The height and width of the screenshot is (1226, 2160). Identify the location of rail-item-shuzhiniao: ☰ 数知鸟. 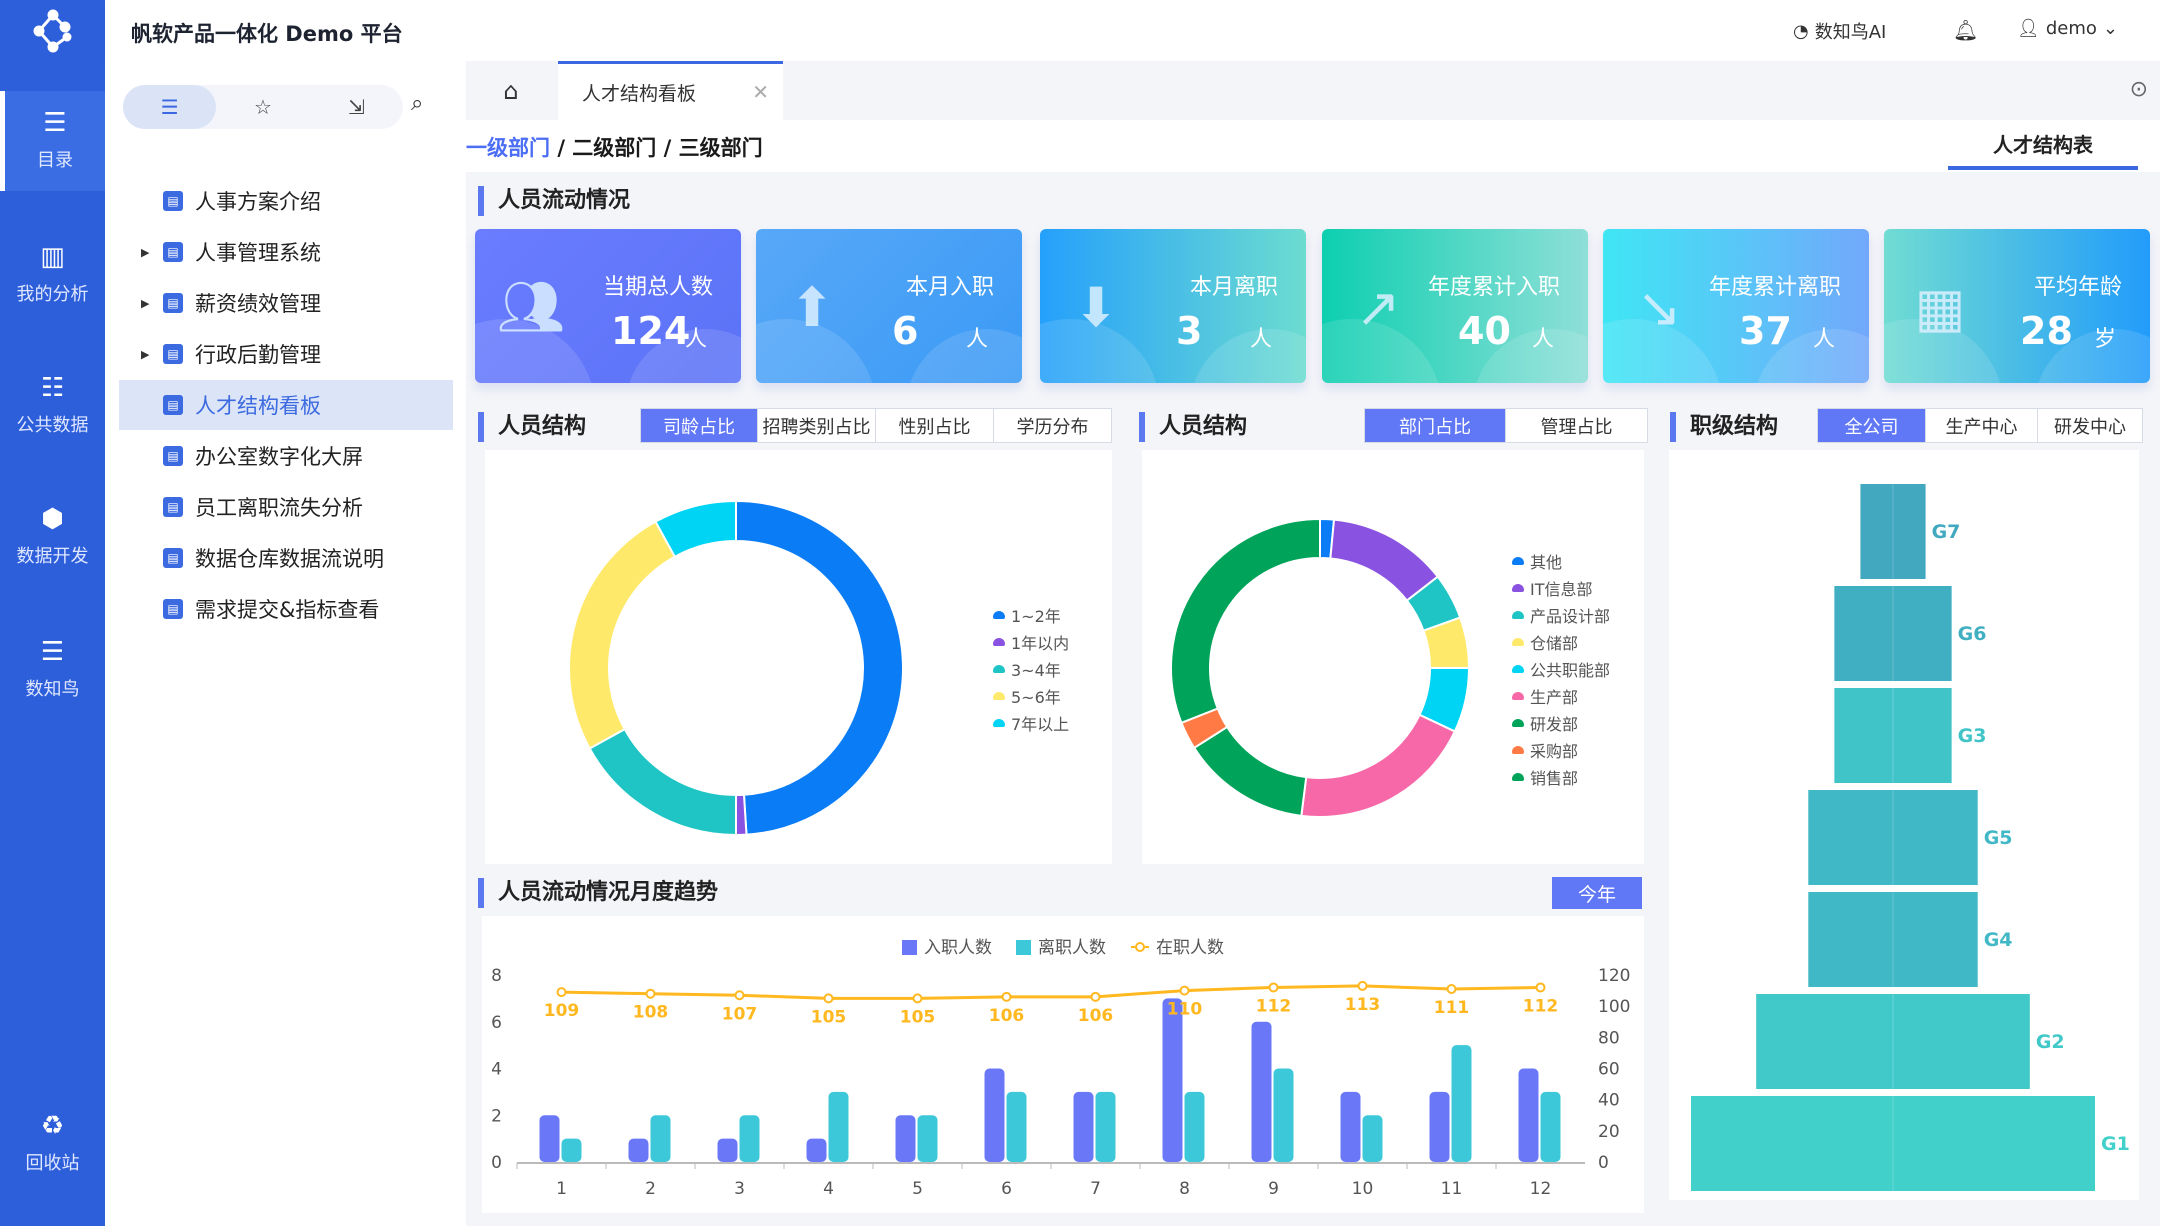
(52, 670).